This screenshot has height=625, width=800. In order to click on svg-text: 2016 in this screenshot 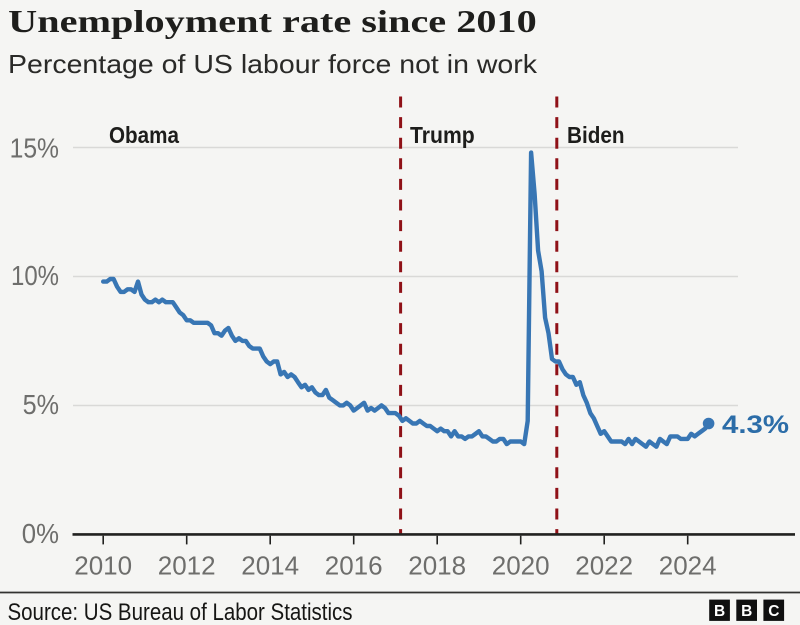, I will do `click(354, 566)`.